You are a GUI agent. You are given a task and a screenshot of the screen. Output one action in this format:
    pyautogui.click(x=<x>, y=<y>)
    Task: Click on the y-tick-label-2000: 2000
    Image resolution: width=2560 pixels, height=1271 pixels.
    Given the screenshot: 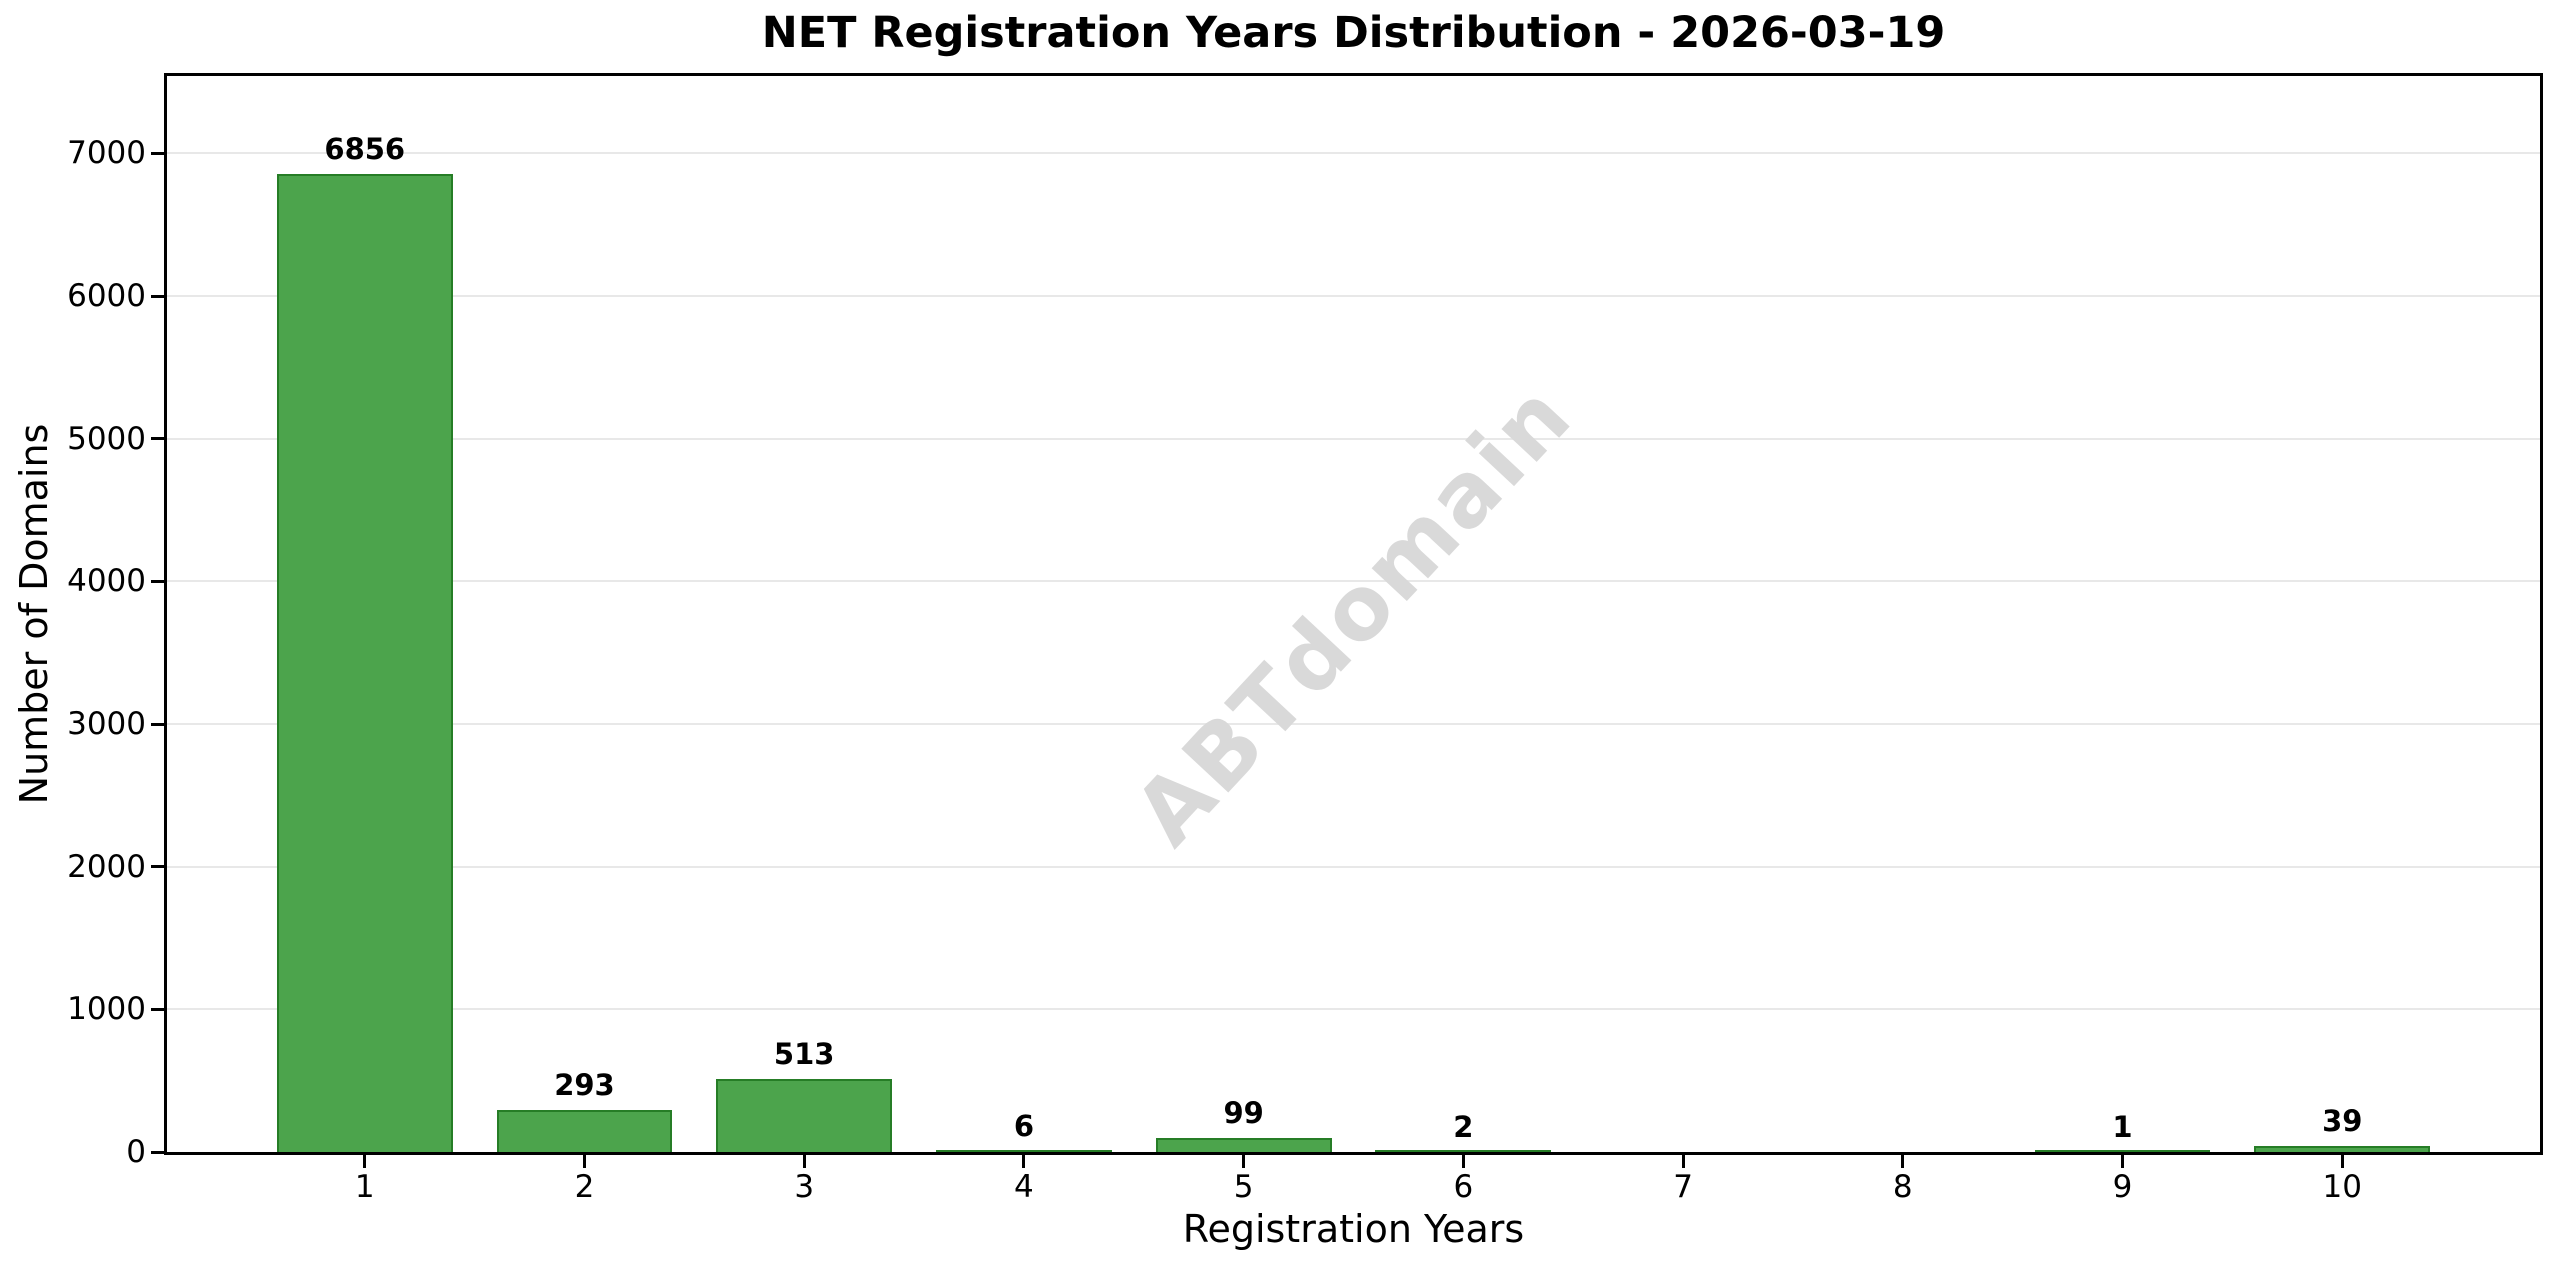 What is the action you would take?
    pyautogui.click(x=106, y=866)
    